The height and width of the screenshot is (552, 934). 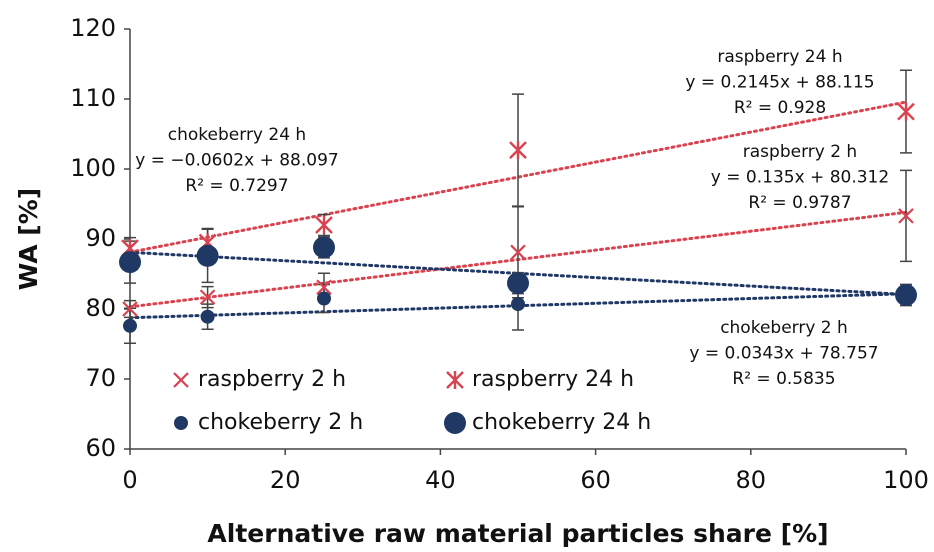 I want to click on y-tick-label: 90, so click(x=100, y=238).